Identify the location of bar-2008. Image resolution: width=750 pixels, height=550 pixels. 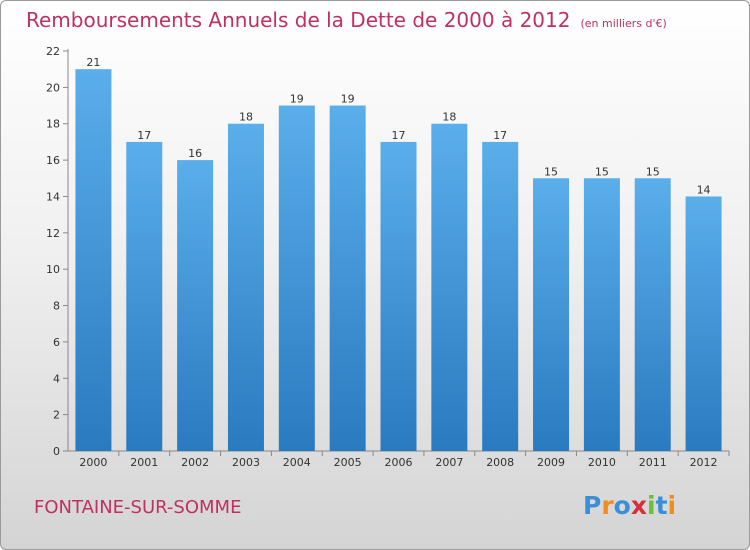
(500, 296).